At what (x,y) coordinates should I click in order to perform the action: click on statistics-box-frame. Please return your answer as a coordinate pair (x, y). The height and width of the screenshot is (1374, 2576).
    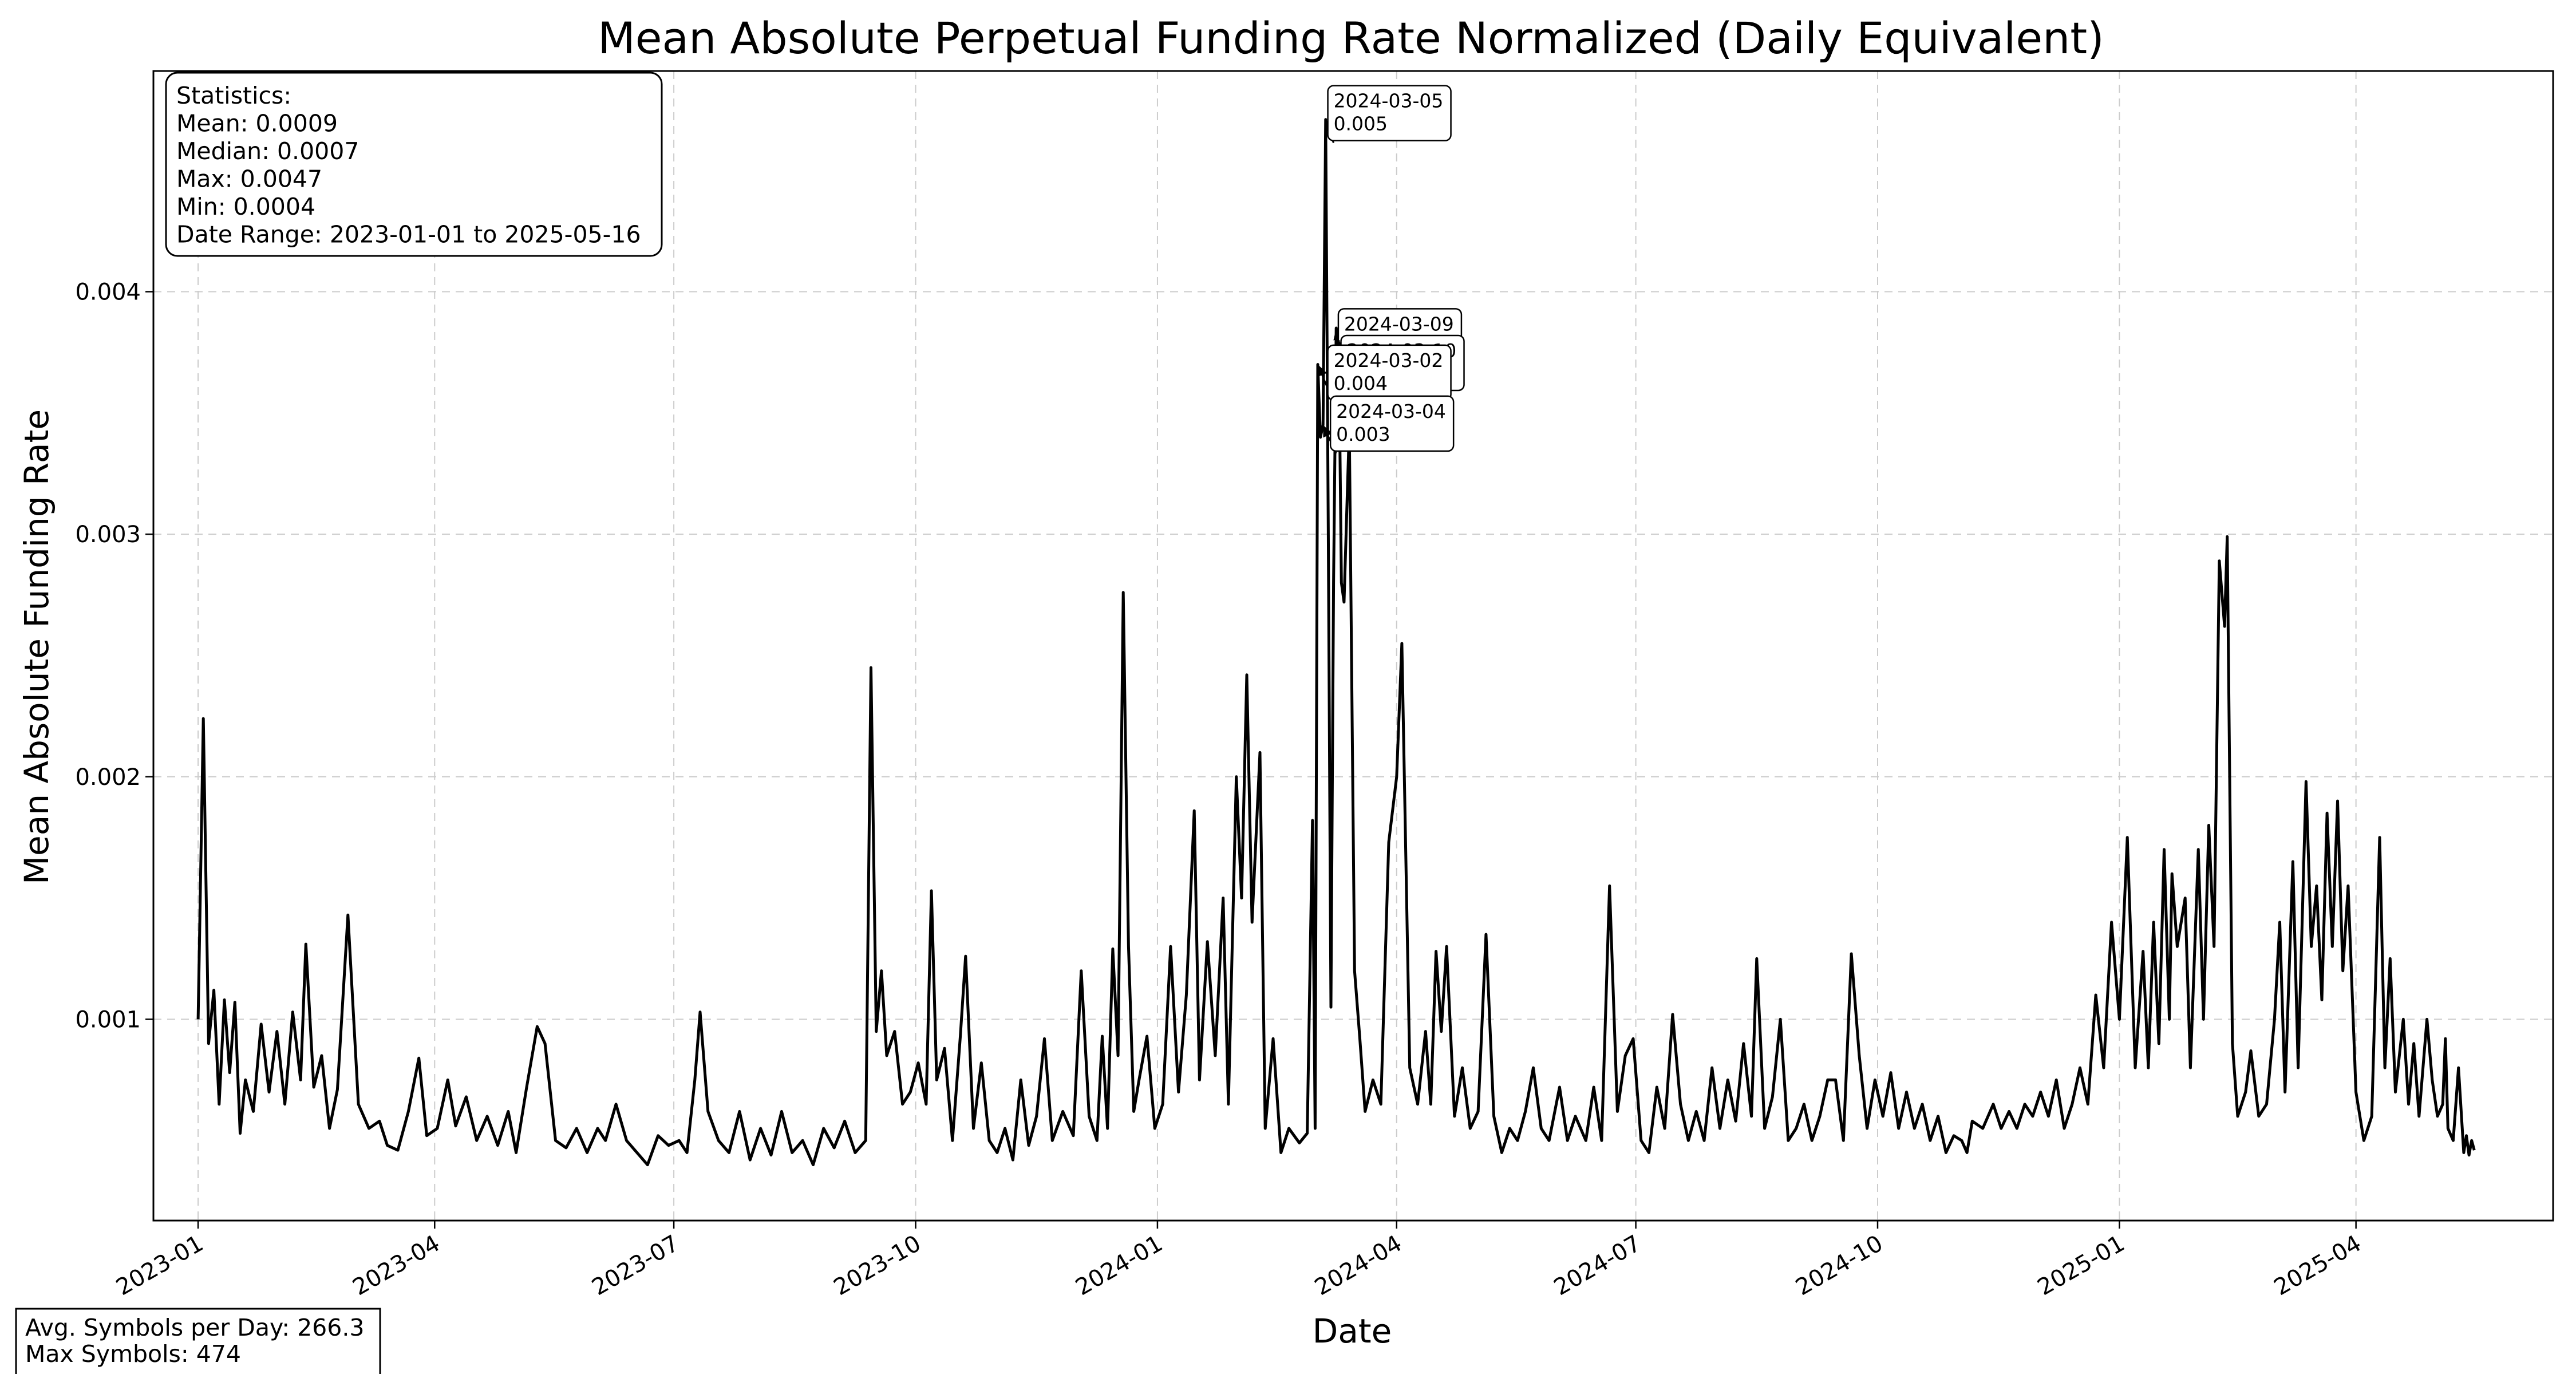
    Looking at the image, I should click on (414, 165).